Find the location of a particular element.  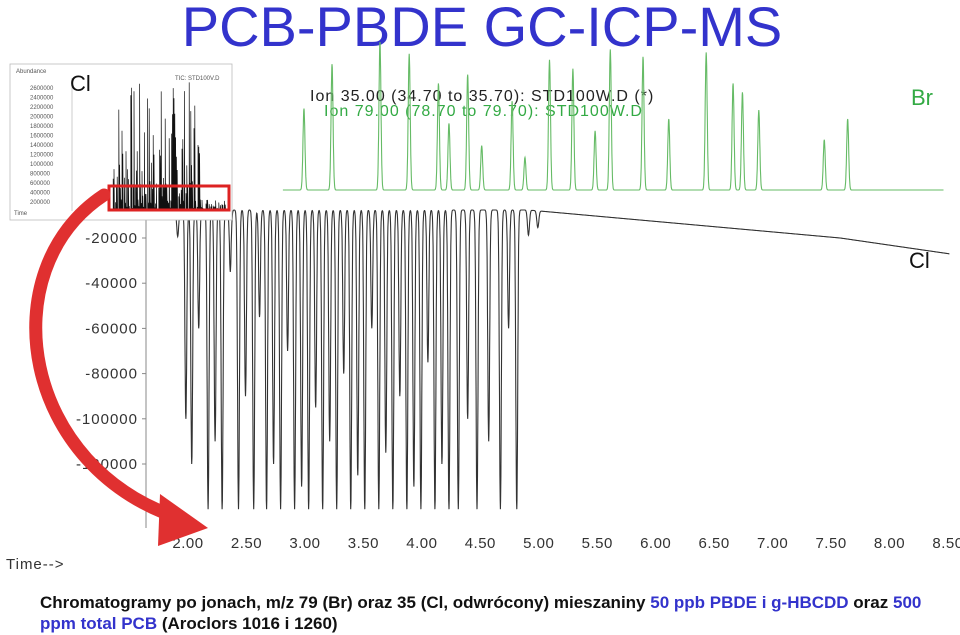

cl-label: Cl is located at coordinates (919, 260).